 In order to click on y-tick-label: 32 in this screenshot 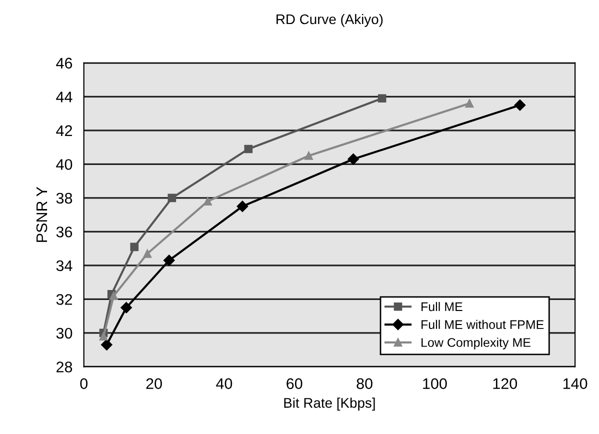, I will do `click(64, 299)`.